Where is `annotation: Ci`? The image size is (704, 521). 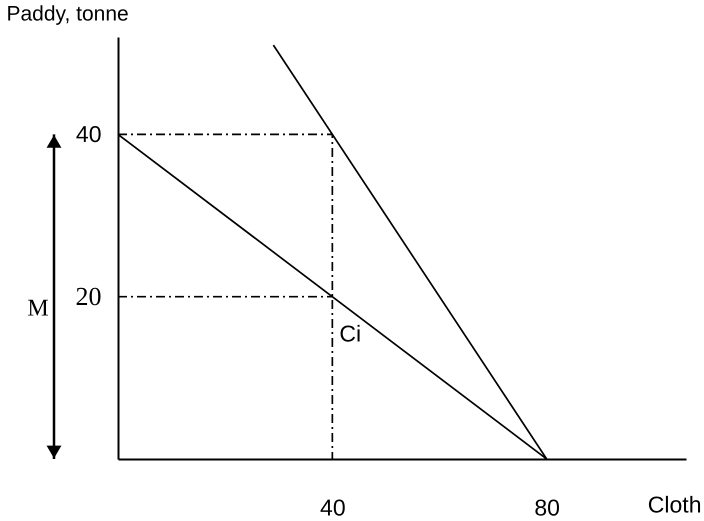
annotation: Ci is located at coordinates (350, 333).